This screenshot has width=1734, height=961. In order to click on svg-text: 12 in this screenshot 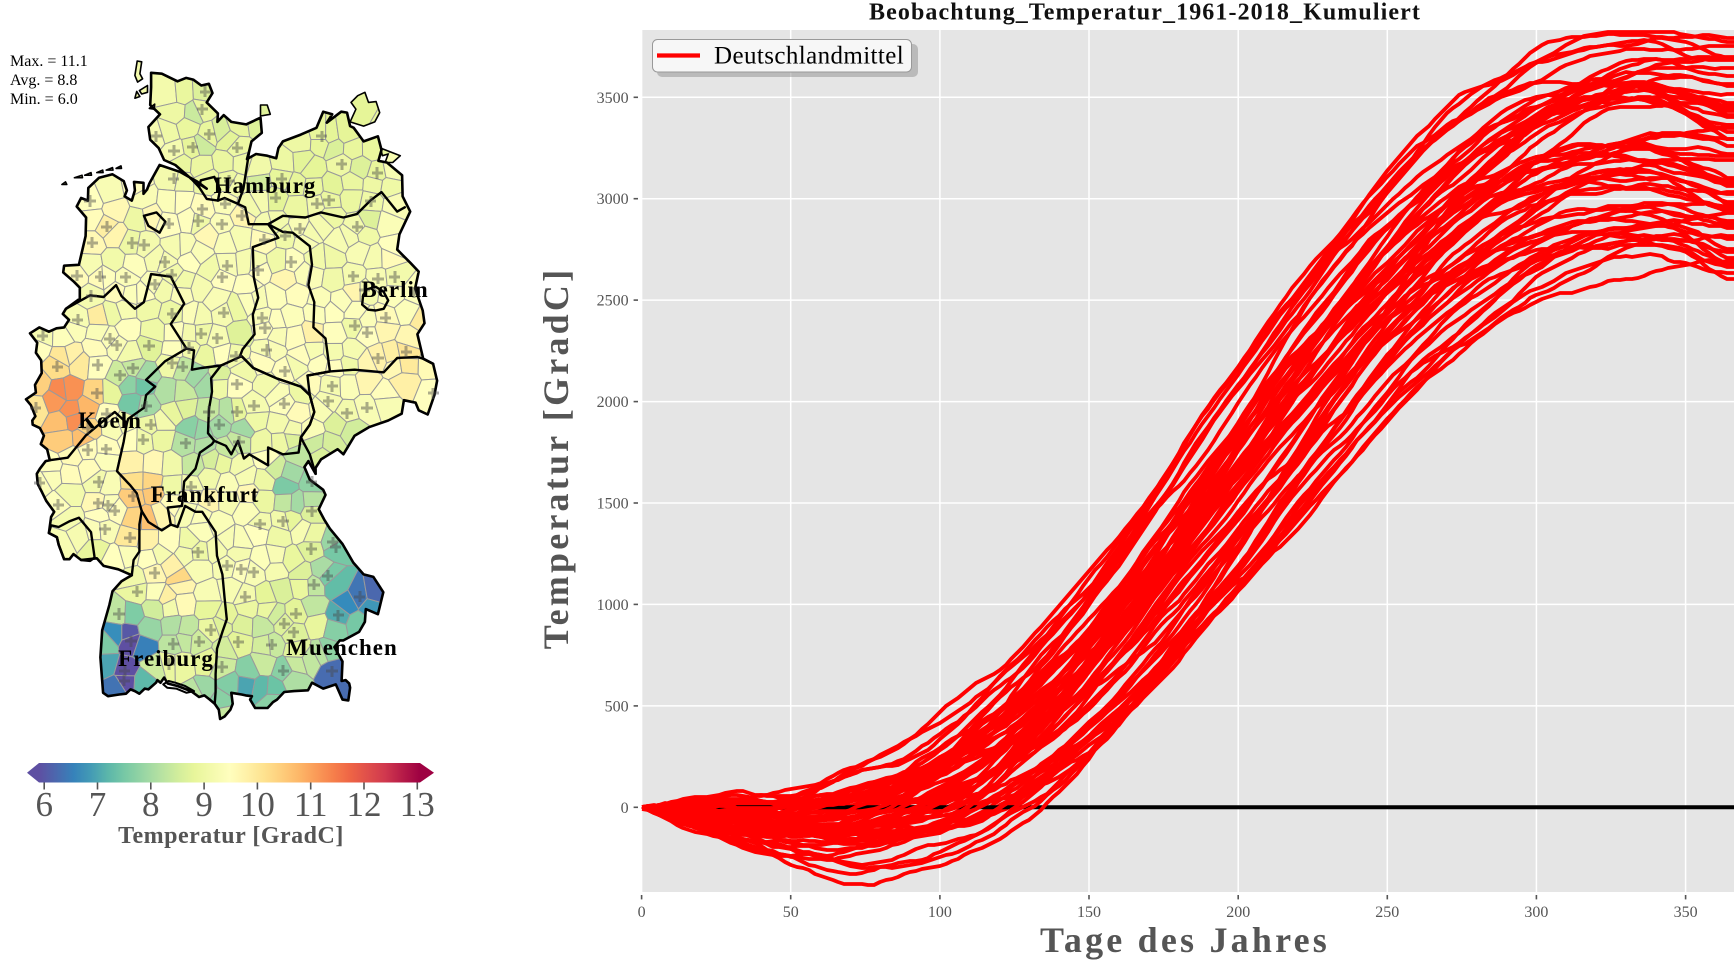, I will do `click(364, 804)`.